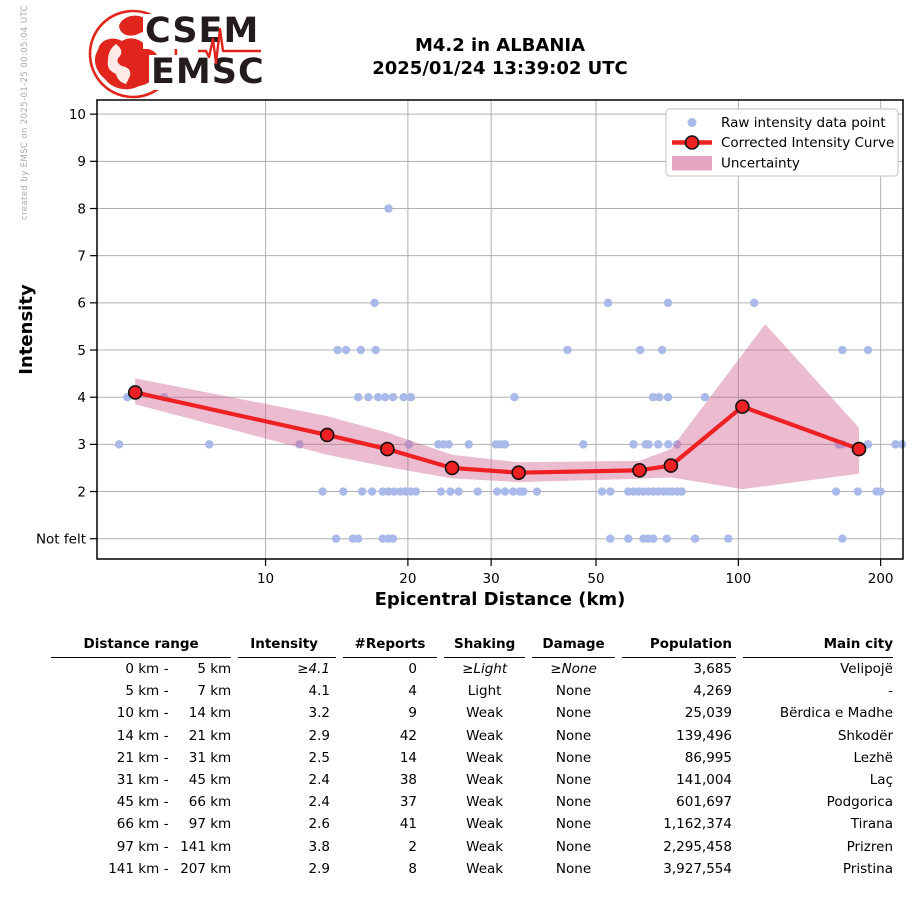 This screenshot has height=924, width=915. I want to click on distance-range-cell: 0 km - 5 km, so click(141, 669).